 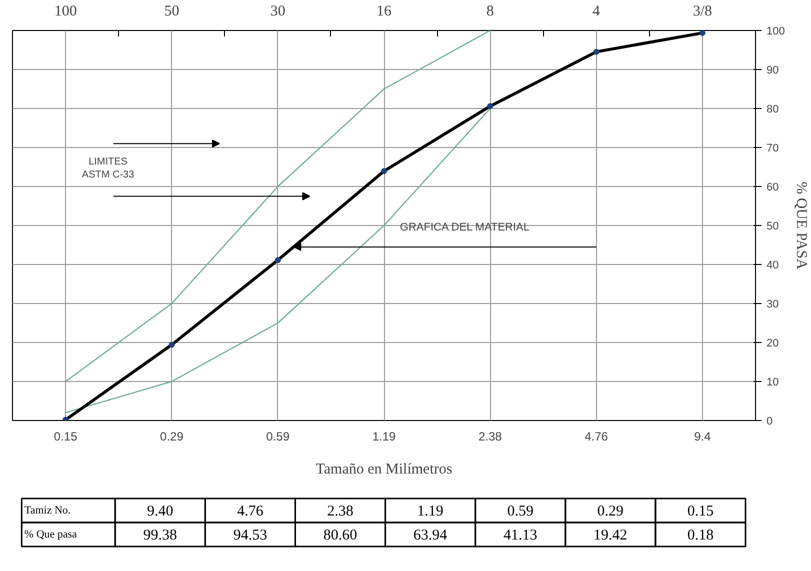 What do you see at coordinates (250, 512) in the screenshot?
I see `text: 4.76` at bounding box center [250, 512].